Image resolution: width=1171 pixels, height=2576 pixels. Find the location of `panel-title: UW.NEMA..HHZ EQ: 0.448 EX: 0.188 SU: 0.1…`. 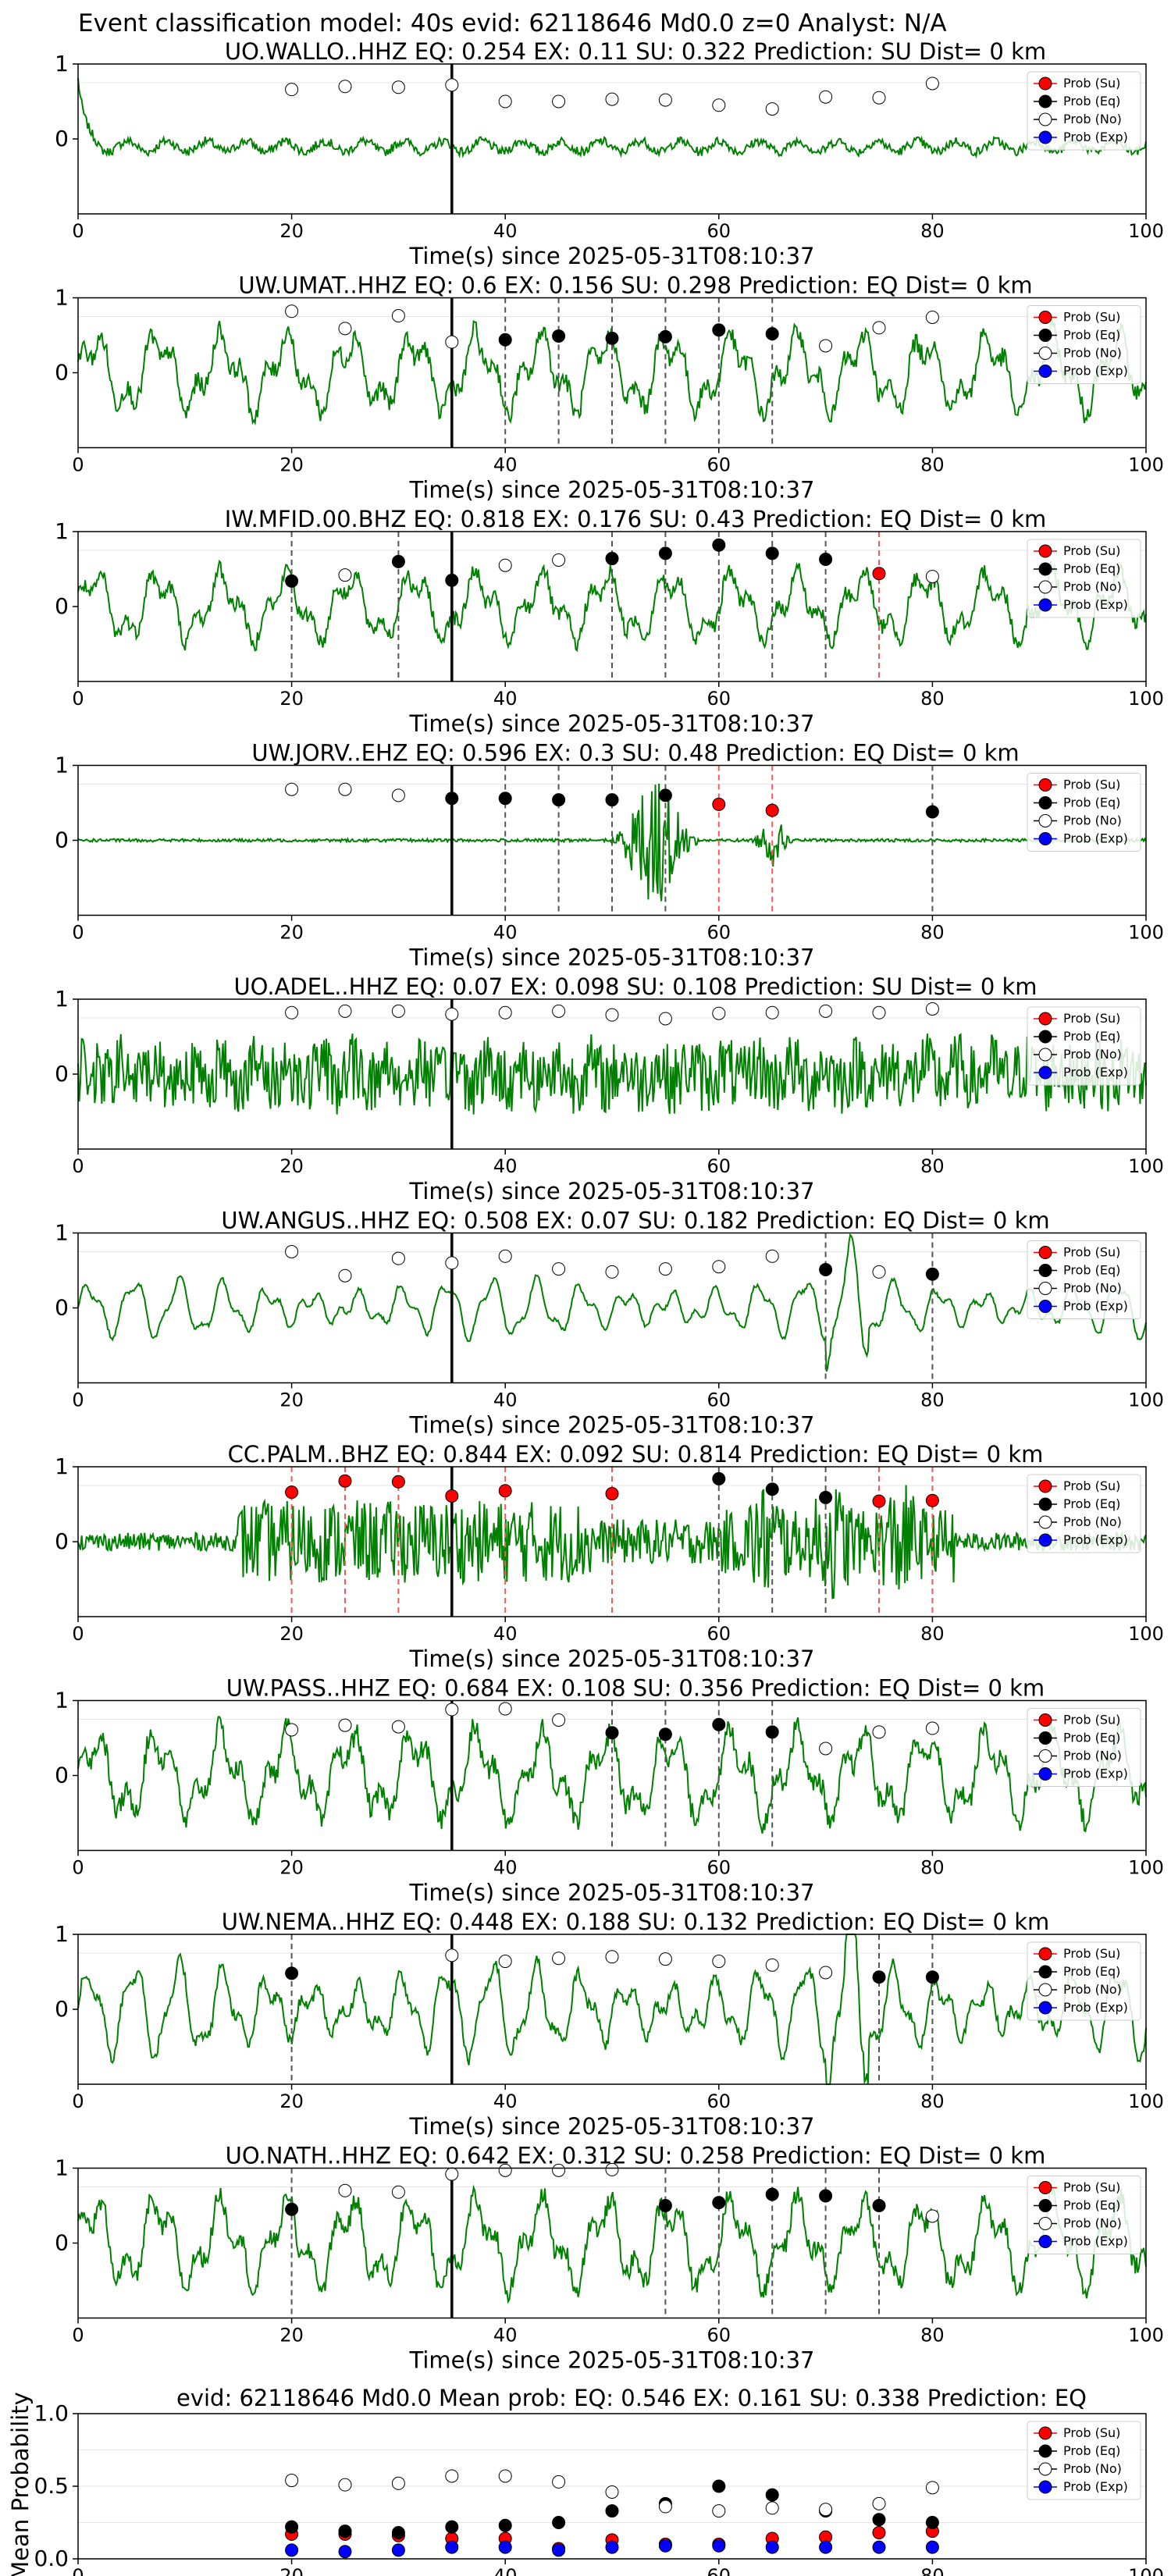

panel-title: UW.NEMA..HHZ EQ: 0.448 EX: 0.188 SU: 0.1… is located at coordinates (635, 1922).